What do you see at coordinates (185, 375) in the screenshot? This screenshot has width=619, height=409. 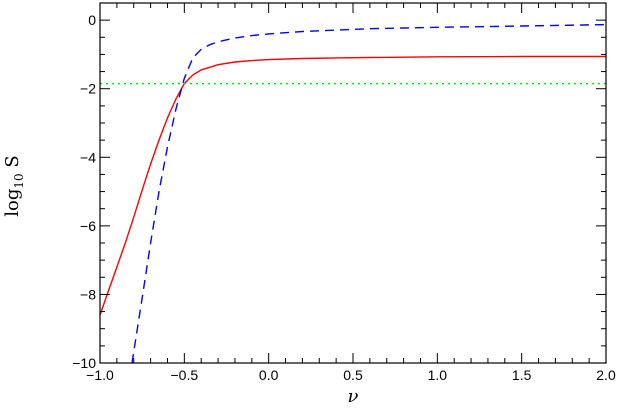 I see `x-tick-label: −0.5` at bounding box center [185, 375].